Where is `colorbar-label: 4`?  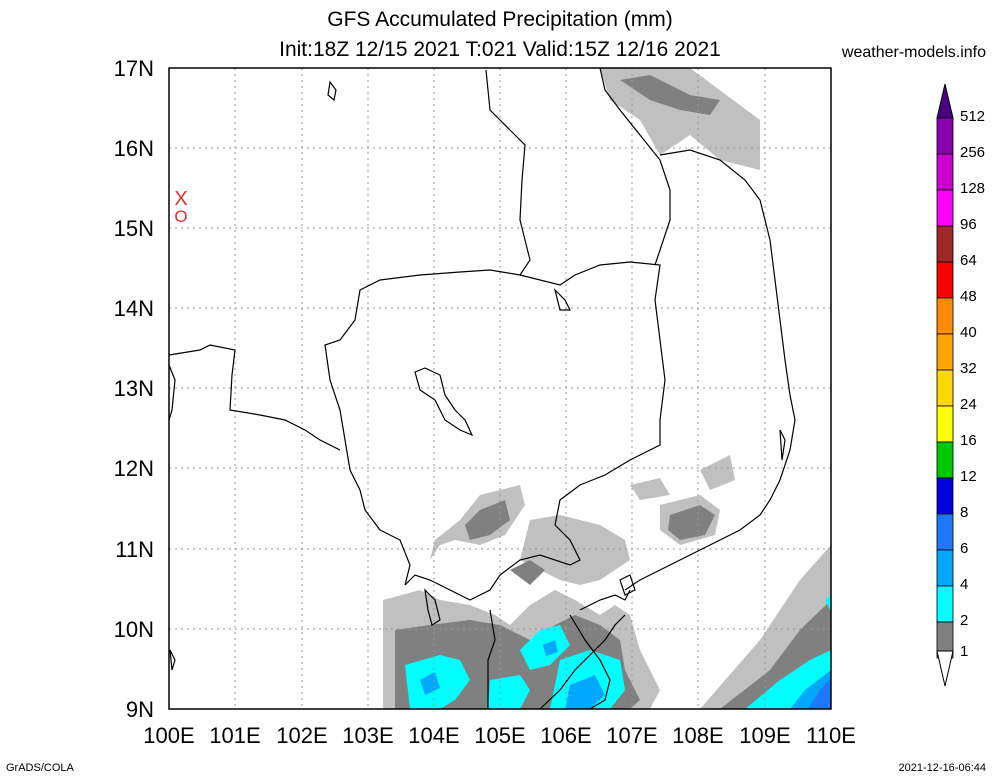
colorbar-label: 4 is located at coordinates (964, 584).